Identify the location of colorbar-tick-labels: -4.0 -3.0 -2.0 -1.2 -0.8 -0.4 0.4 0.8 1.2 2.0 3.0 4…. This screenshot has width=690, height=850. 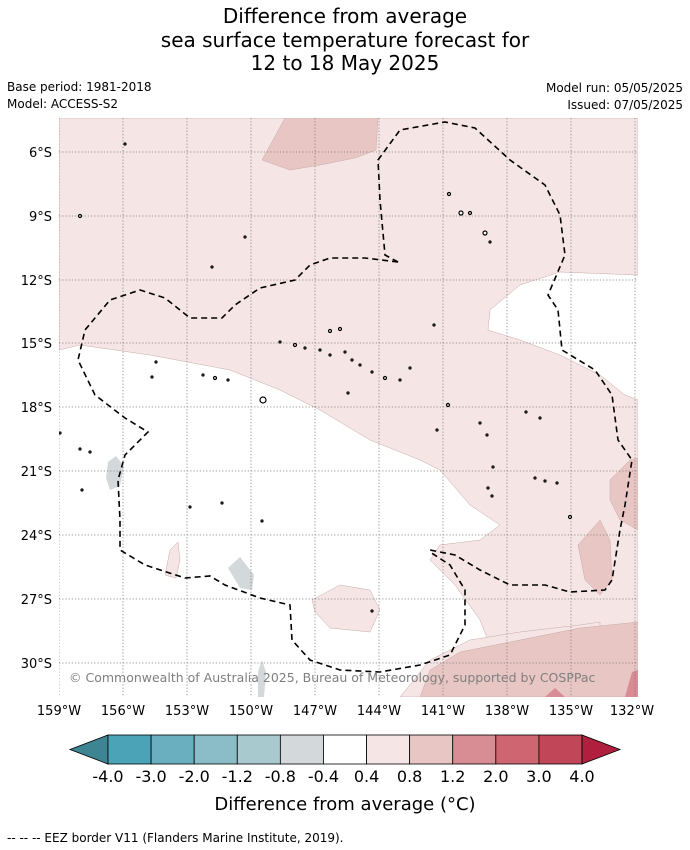
(343, 776).